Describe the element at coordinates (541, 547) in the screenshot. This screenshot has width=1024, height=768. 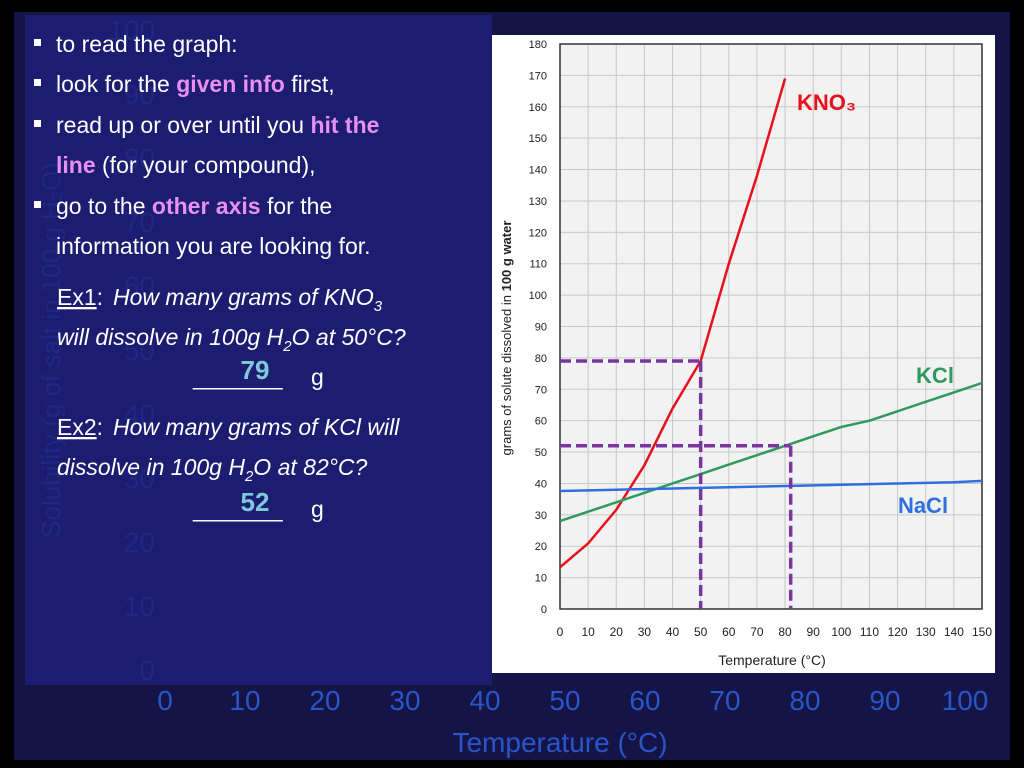
I see `y-tick-label: 20` at that location.